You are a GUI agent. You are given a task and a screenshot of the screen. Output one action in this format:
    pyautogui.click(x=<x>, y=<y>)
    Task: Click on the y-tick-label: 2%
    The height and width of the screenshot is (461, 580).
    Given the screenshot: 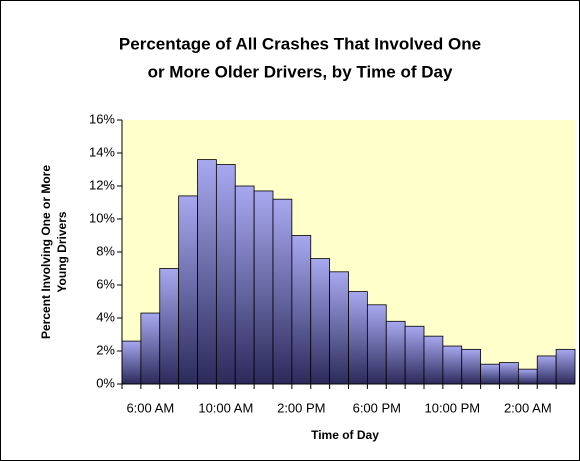 What is the action you would take?
    pyautogui.click(x=105, y=349)
    